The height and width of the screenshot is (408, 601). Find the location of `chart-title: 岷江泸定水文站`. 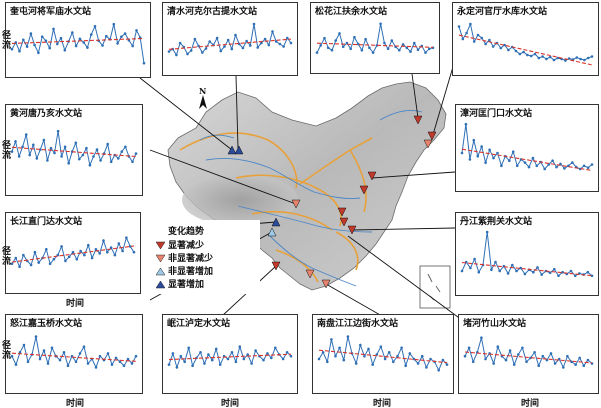

chart-title: 岷江泸定水文站 is located at coordinates (199, 324).